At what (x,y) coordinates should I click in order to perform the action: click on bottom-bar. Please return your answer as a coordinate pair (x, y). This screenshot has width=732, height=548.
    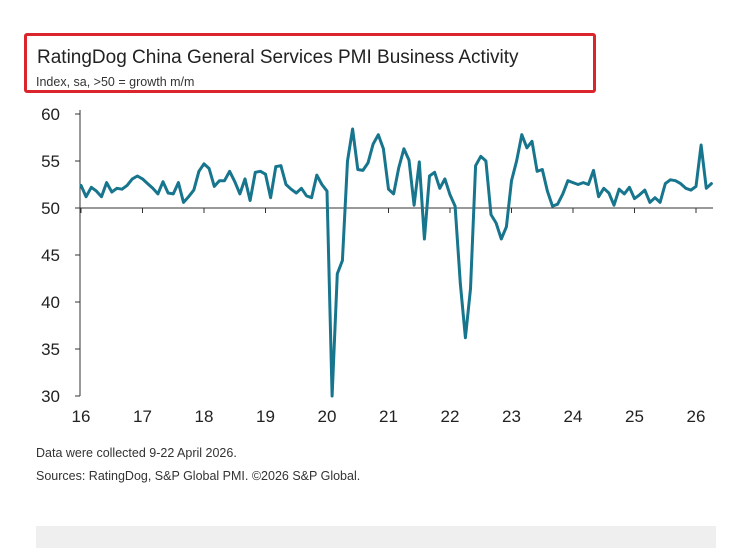
    Looking at the image, I should click on (376, 537).